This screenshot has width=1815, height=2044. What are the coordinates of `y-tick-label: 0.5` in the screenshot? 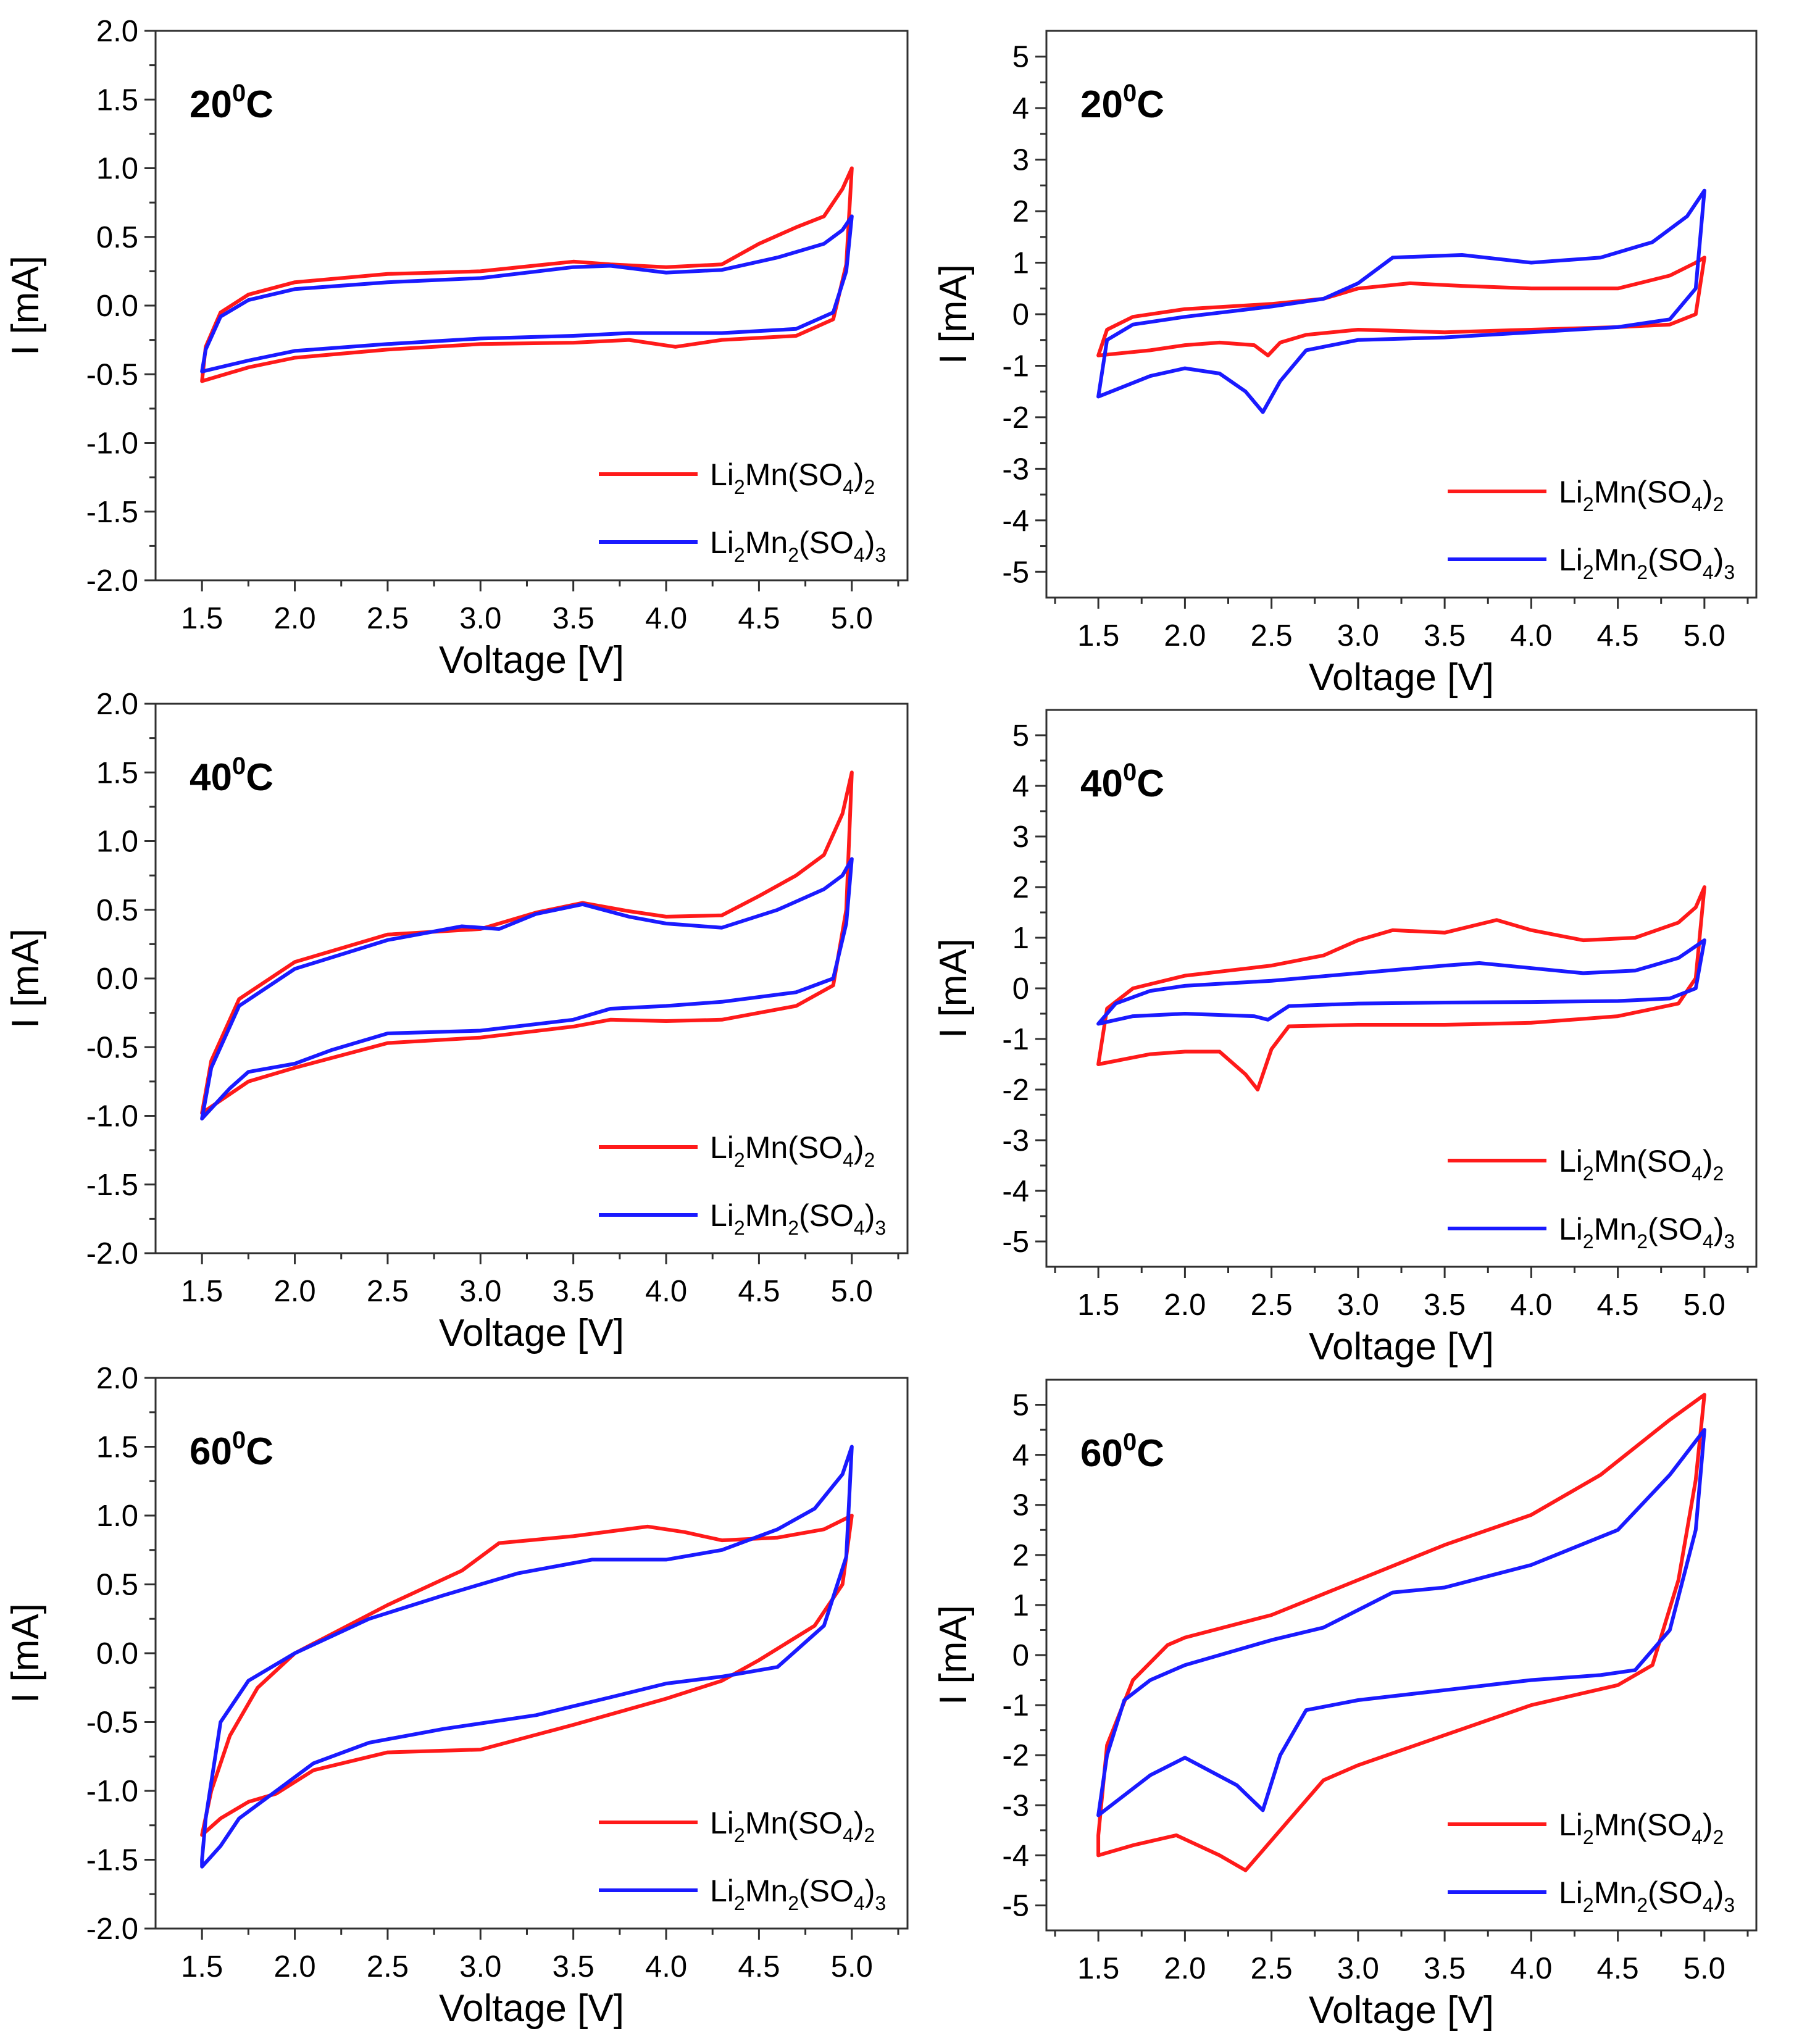 It's located at (117, 910).